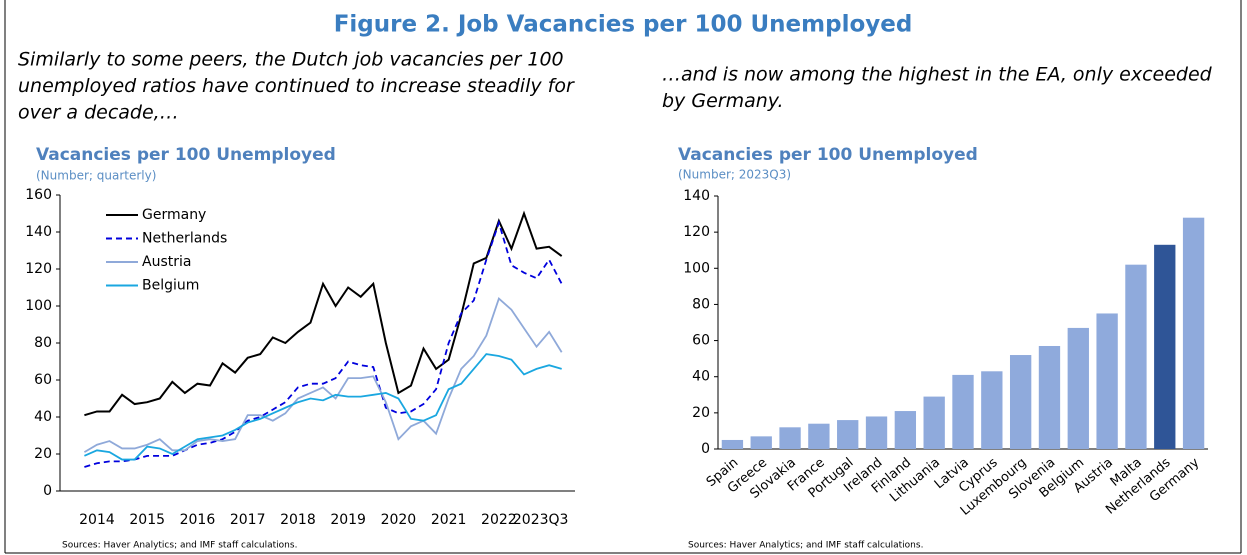 This screenshot has width=1247, height=555. Describe the element at coordinates (174, 215) in the screenshot. I see `legend-label: Germany` at that location.